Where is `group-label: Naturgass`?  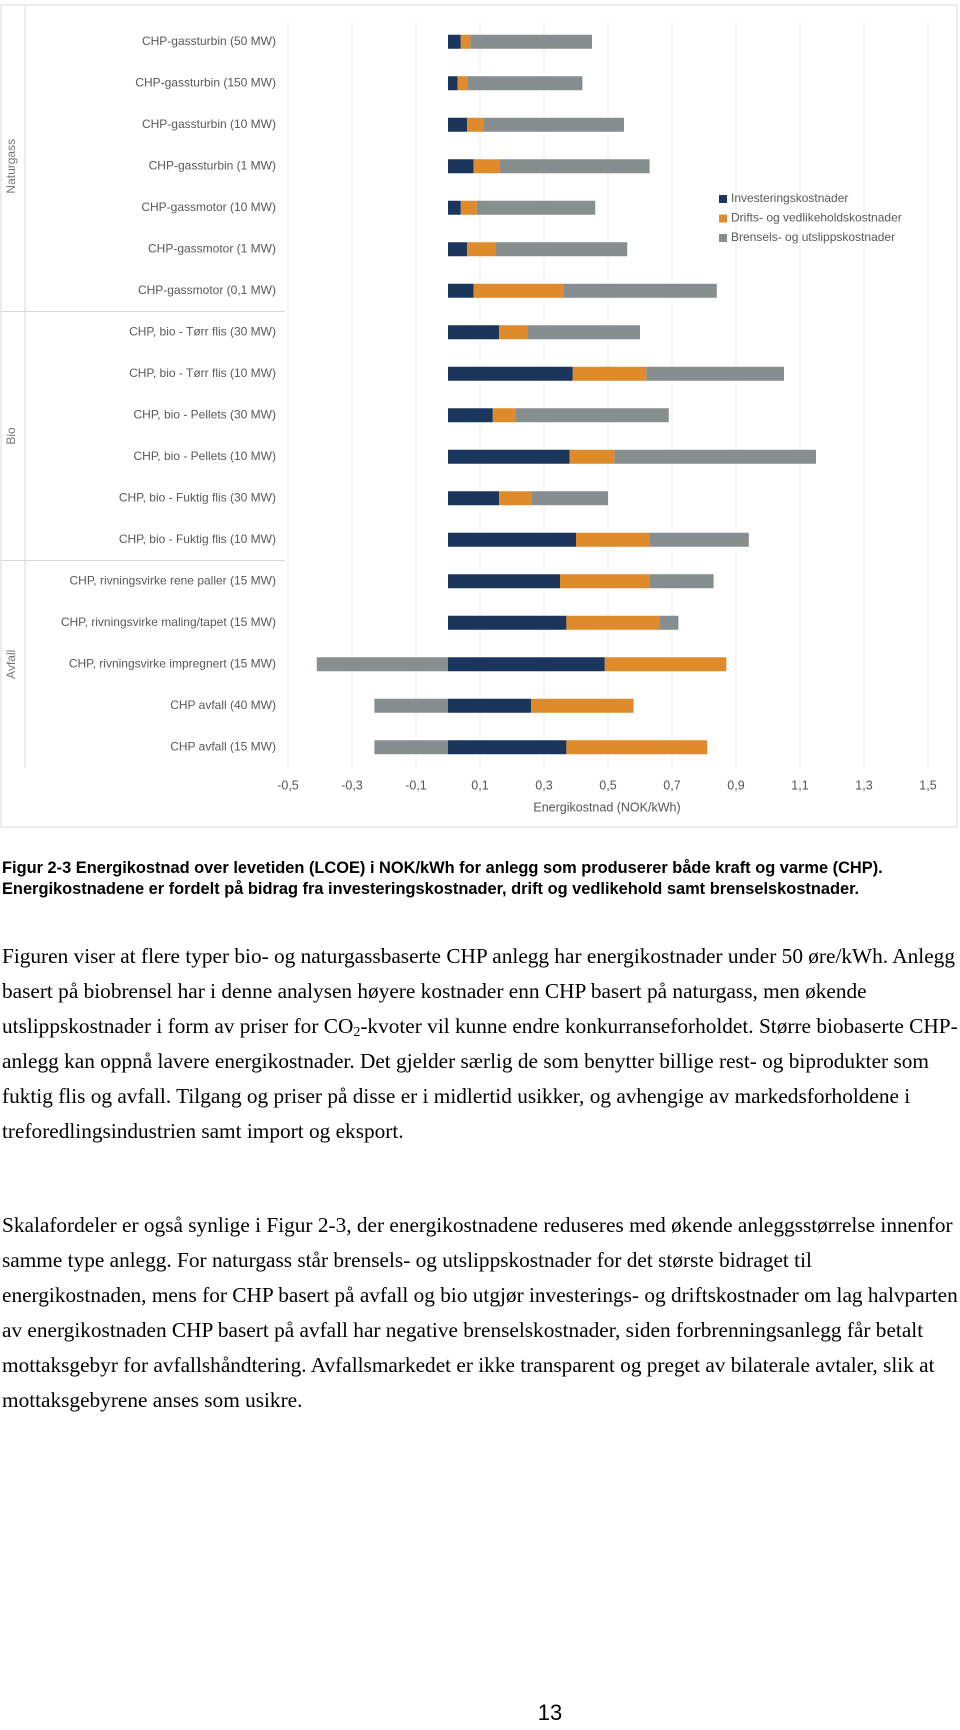 group-label: Naturgass is located at coordinates (11, 166).